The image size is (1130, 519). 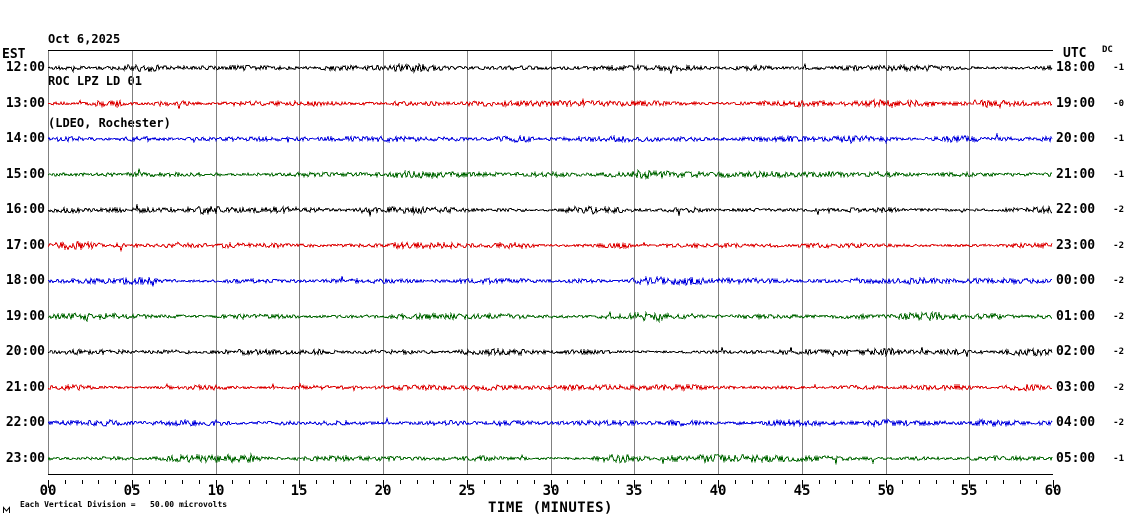 What do you see at coordinates (550, 387) in the screenshot?
I see `trace-21:00` at bounding box center [550, 387].